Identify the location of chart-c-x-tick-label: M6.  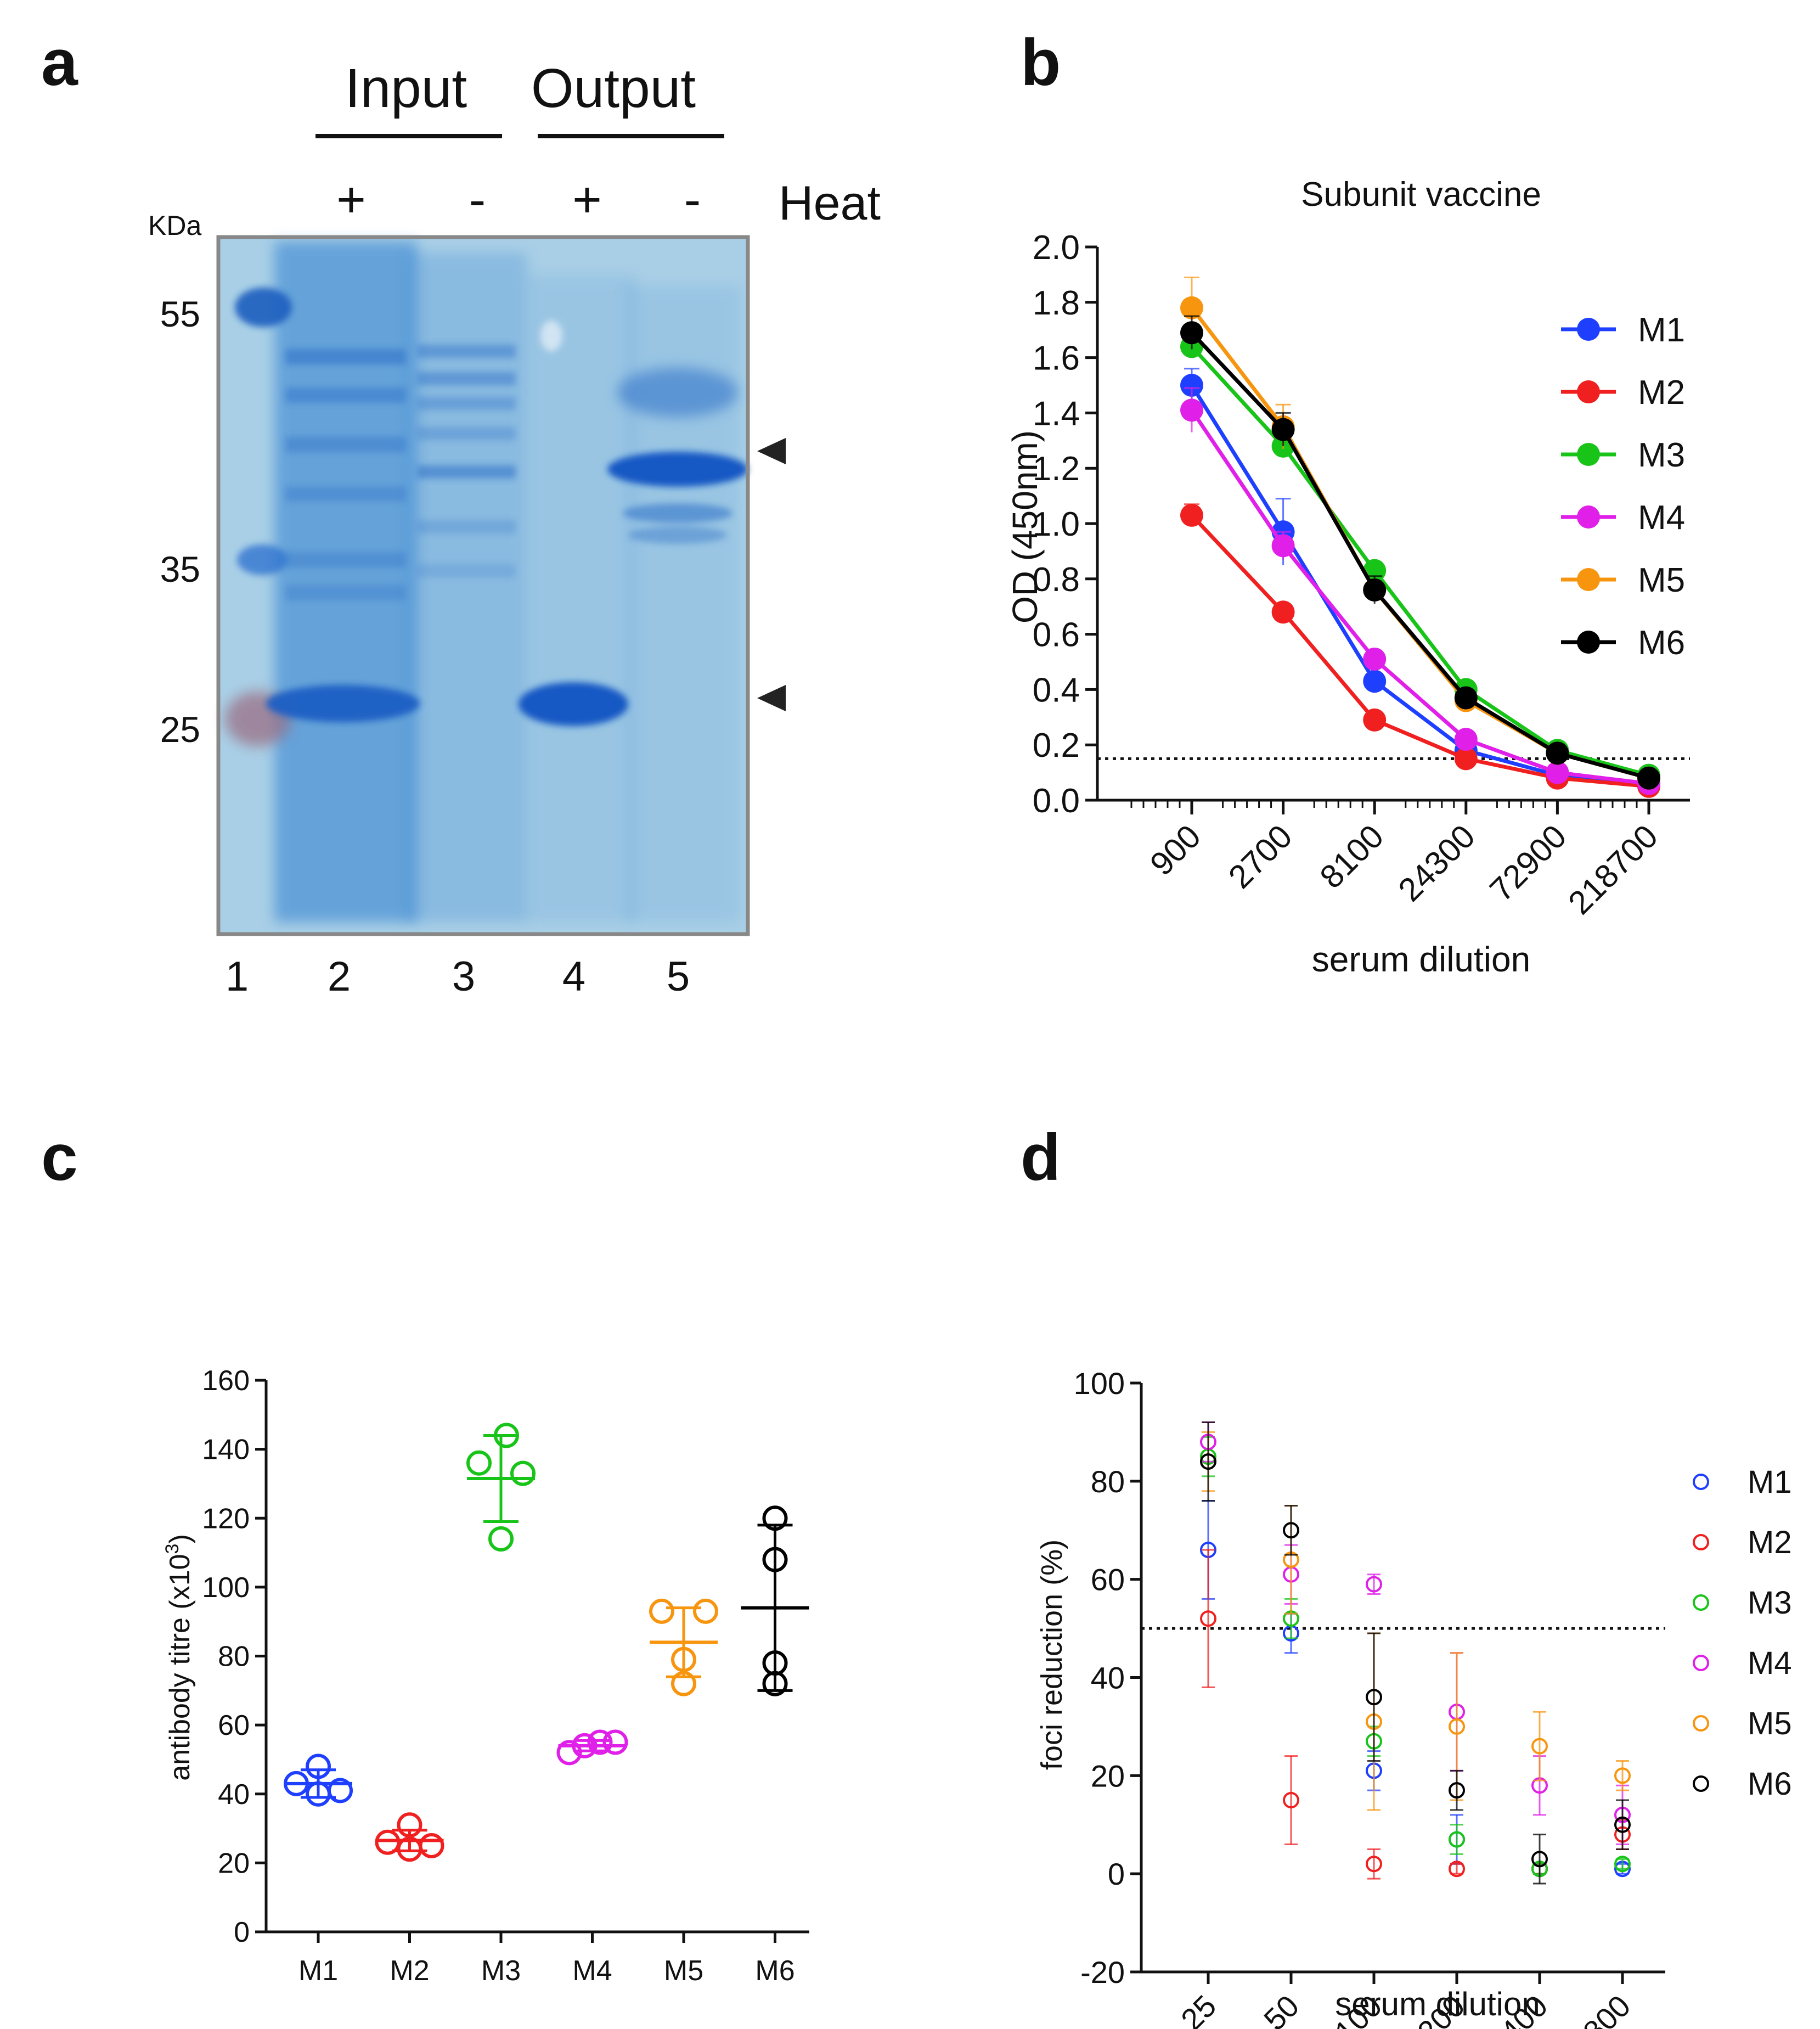
(775, 1971).